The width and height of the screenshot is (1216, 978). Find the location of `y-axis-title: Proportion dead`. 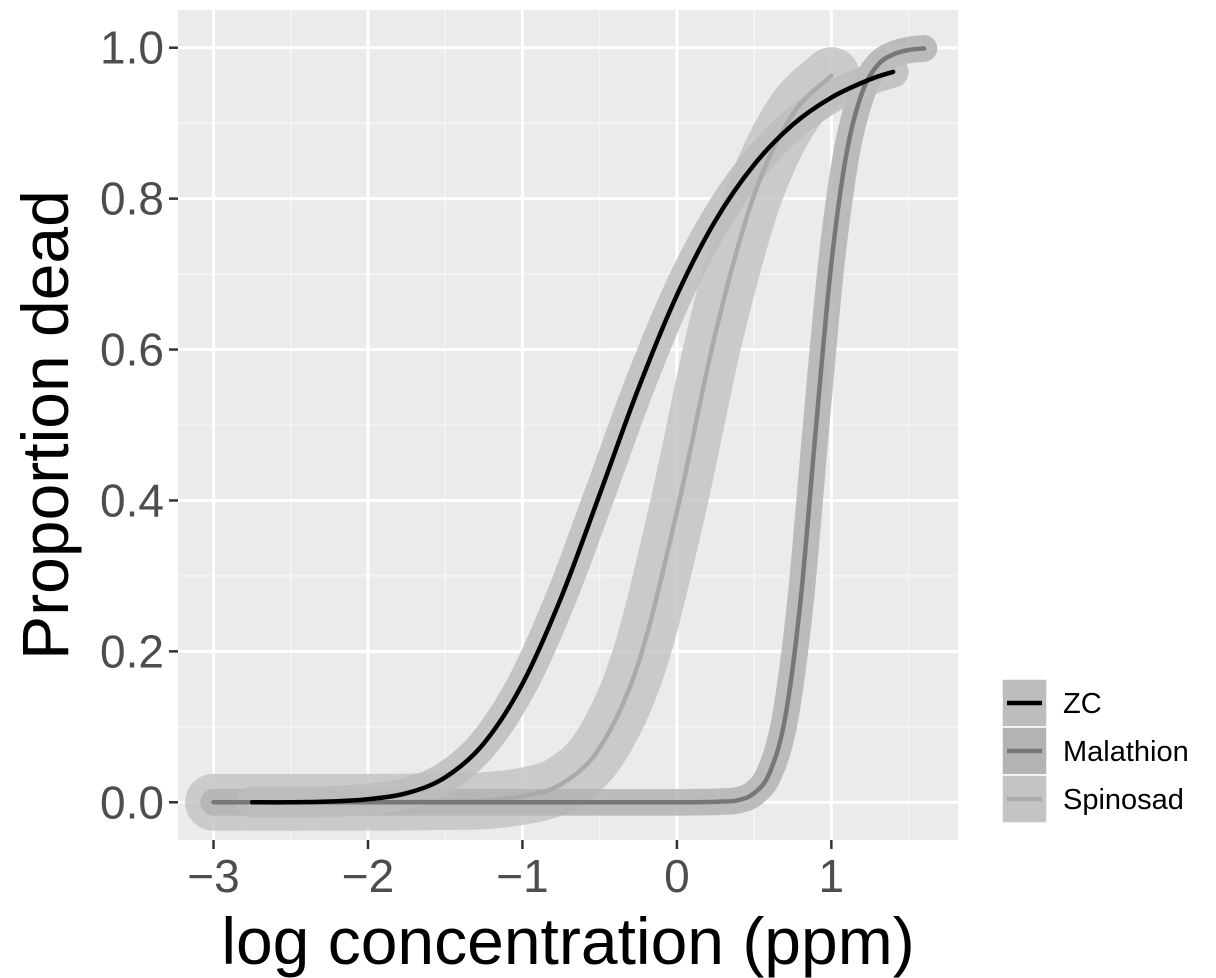

y-axis-title: Proportion dead is located at coordinates (45, 425).